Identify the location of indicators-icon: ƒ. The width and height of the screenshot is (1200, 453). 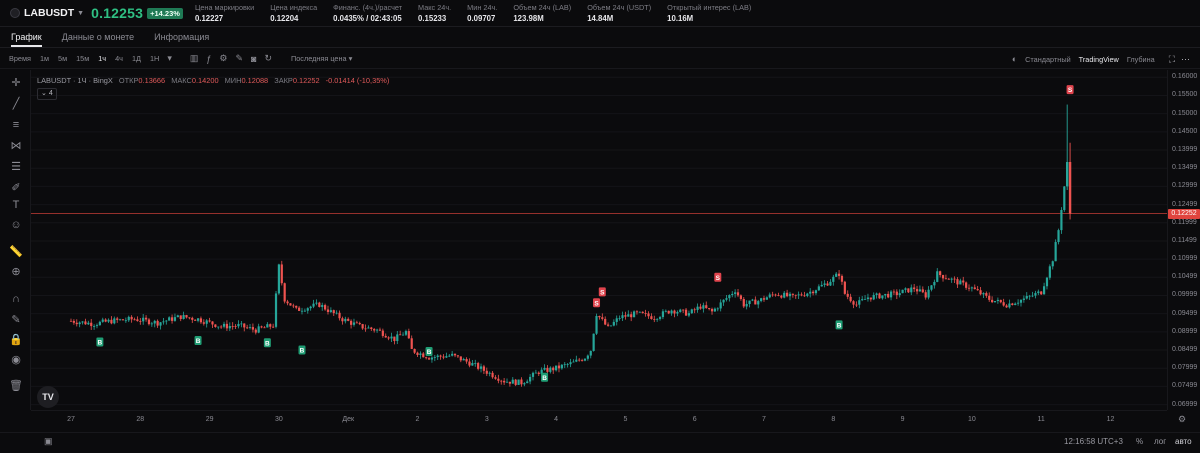
(209, 58).